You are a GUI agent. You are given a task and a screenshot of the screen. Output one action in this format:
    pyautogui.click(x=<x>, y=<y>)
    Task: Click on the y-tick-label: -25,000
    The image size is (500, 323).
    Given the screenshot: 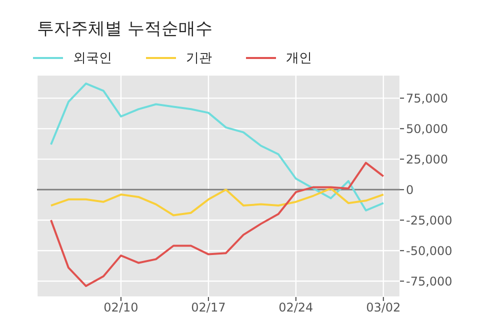 What is the action you would take?
    pyautogui.click(x=429, y=220)
    